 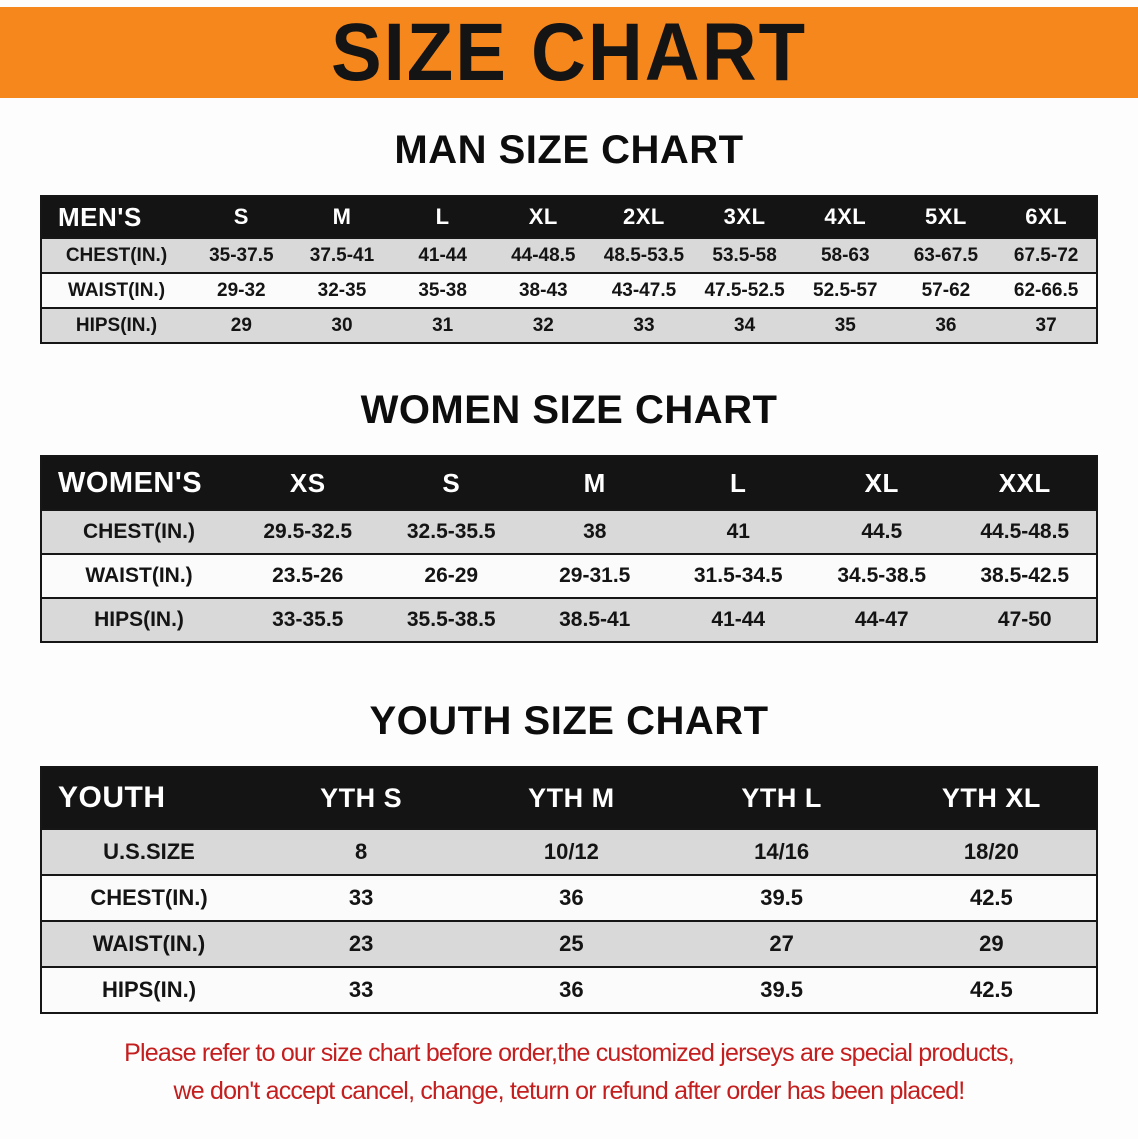 What do you see at coordinates (882, 575) in the screenshot?
I see `size-value-cell: 34.5-38.5` at bounding box center [882, 575].